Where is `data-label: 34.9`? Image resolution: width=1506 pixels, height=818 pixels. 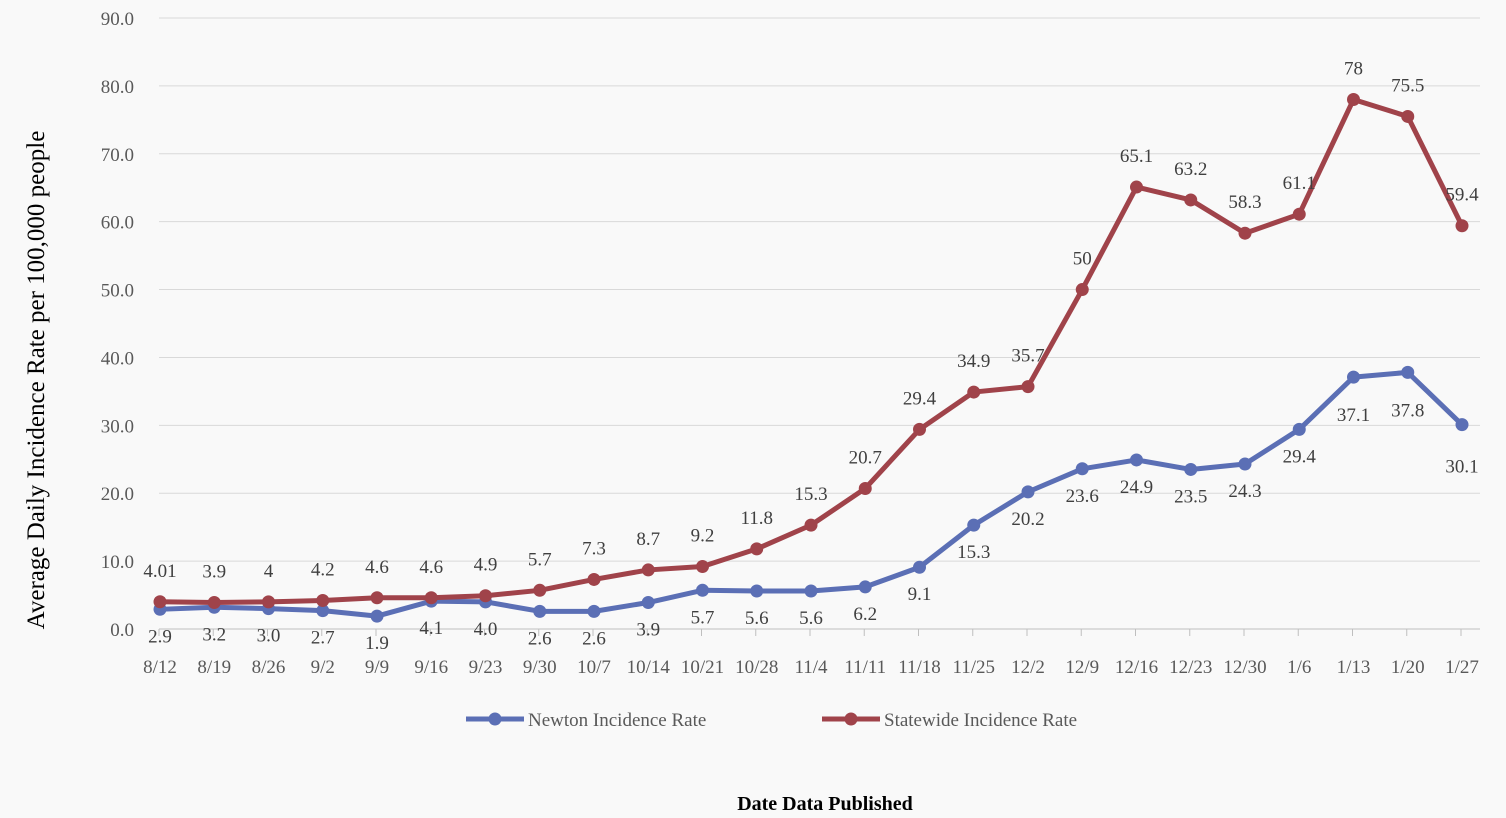
data-label: 34.9 is located at coordinates (973, 361).